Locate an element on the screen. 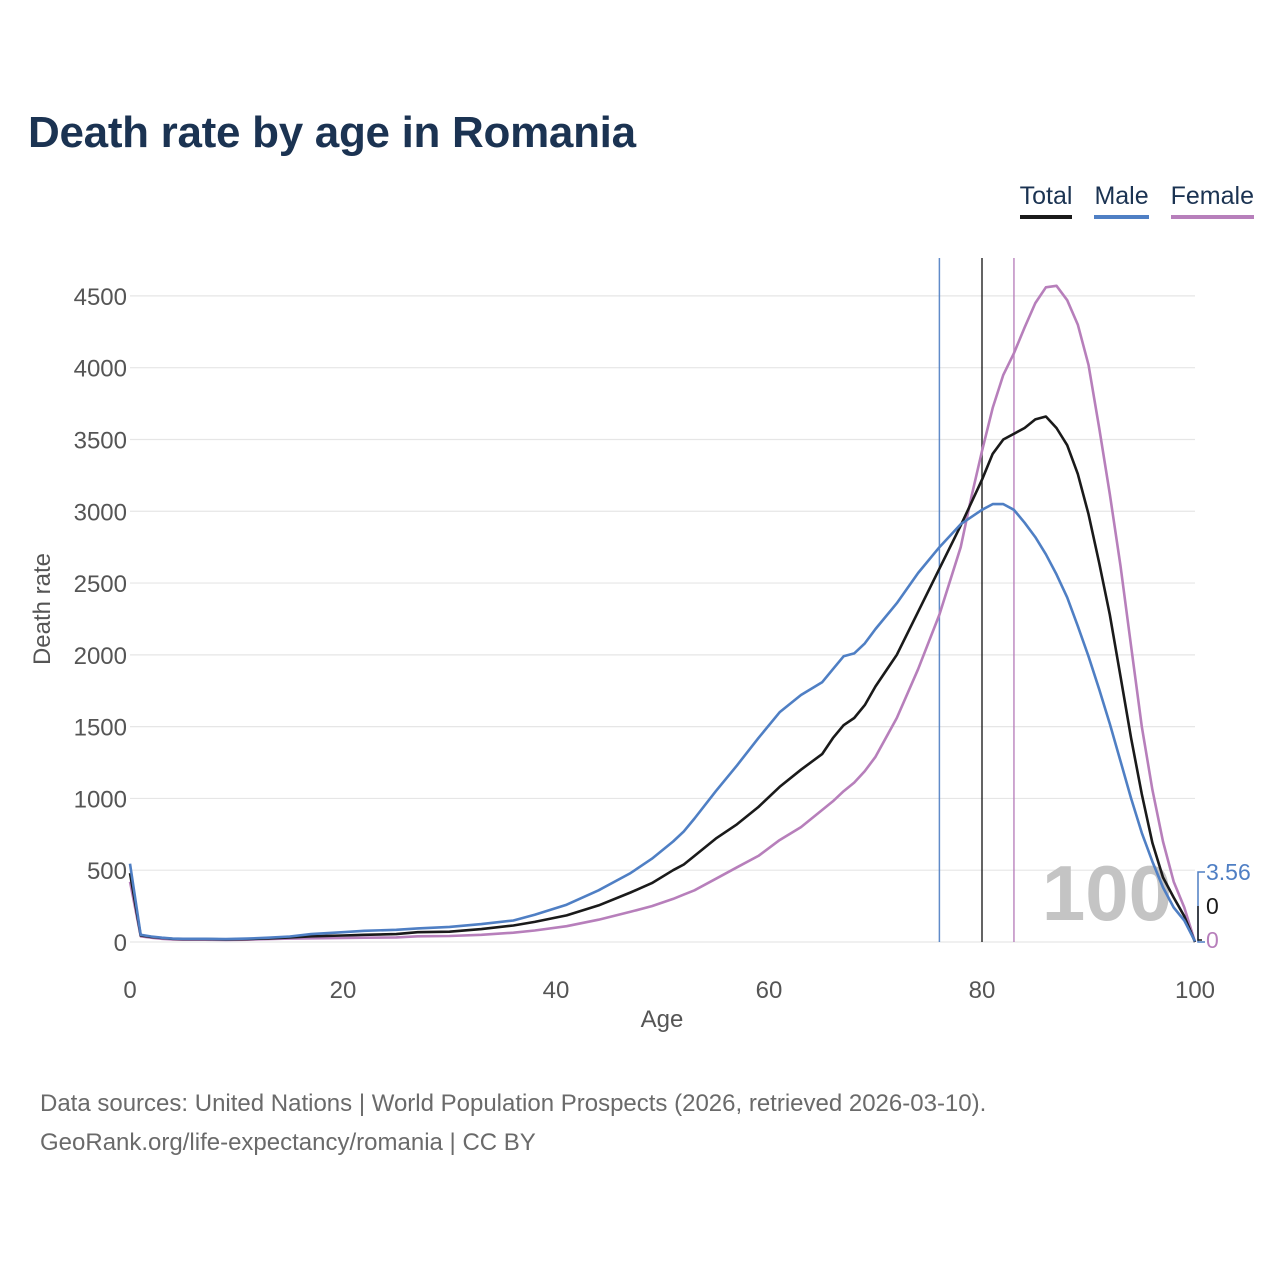 Image resolution: width=1280 pixels, height=1280 pixels. legend-item-male: Male is located at coordinates (1121, 200).